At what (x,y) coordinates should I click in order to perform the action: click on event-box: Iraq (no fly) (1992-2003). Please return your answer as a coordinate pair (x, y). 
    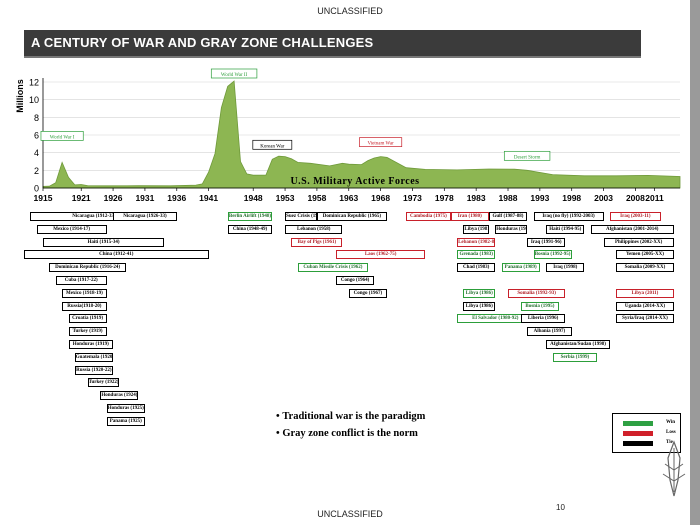
    Looking at the image, I should click on (568, 216).